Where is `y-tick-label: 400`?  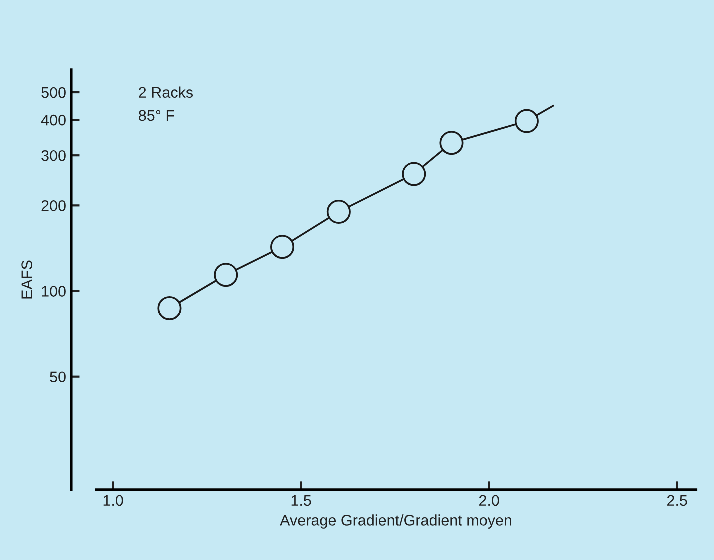
y-tick-label: 400 is located at coordinates (53, 120).